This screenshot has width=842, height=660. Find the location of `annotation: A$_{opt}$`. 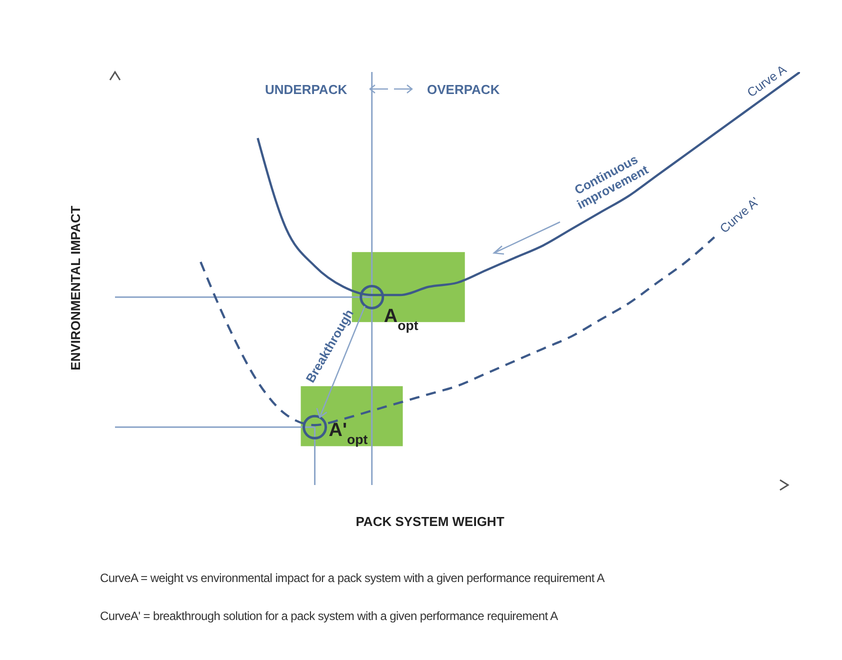

annotation: A$_{opt}$ is located at coordinates (401, 319).